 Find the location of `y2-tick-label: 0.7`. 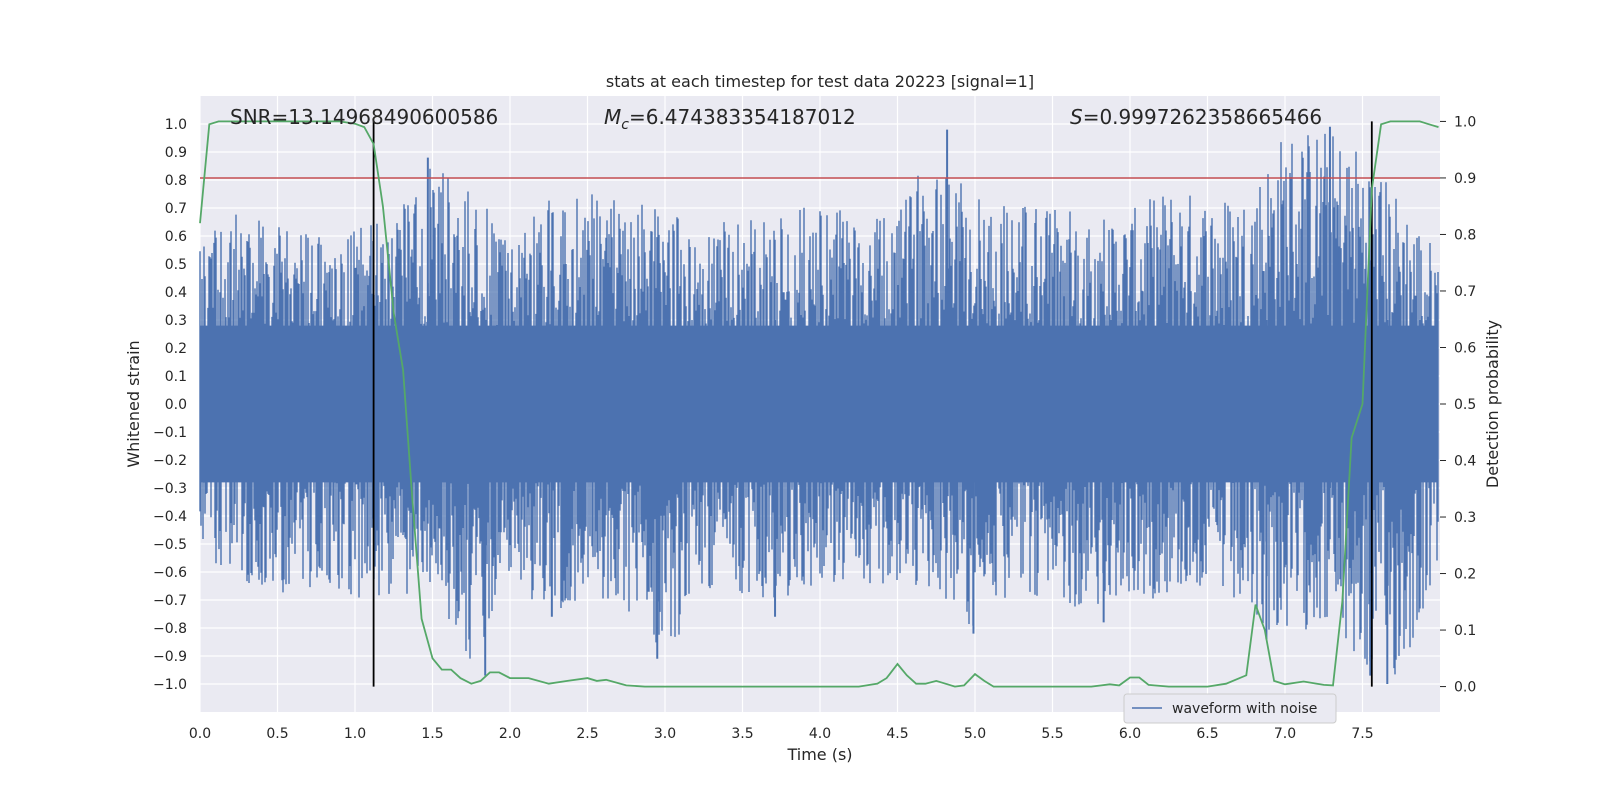

y2-tick-label: 0.7 is located at coordinates (1465, 292).